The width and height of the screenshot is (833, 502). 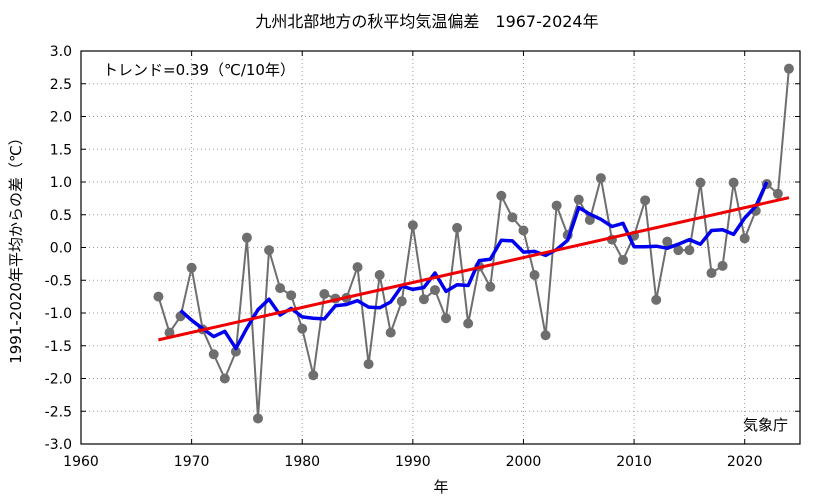 I want to click on y-tick-label: -1.5, so click(x=58, y=347).